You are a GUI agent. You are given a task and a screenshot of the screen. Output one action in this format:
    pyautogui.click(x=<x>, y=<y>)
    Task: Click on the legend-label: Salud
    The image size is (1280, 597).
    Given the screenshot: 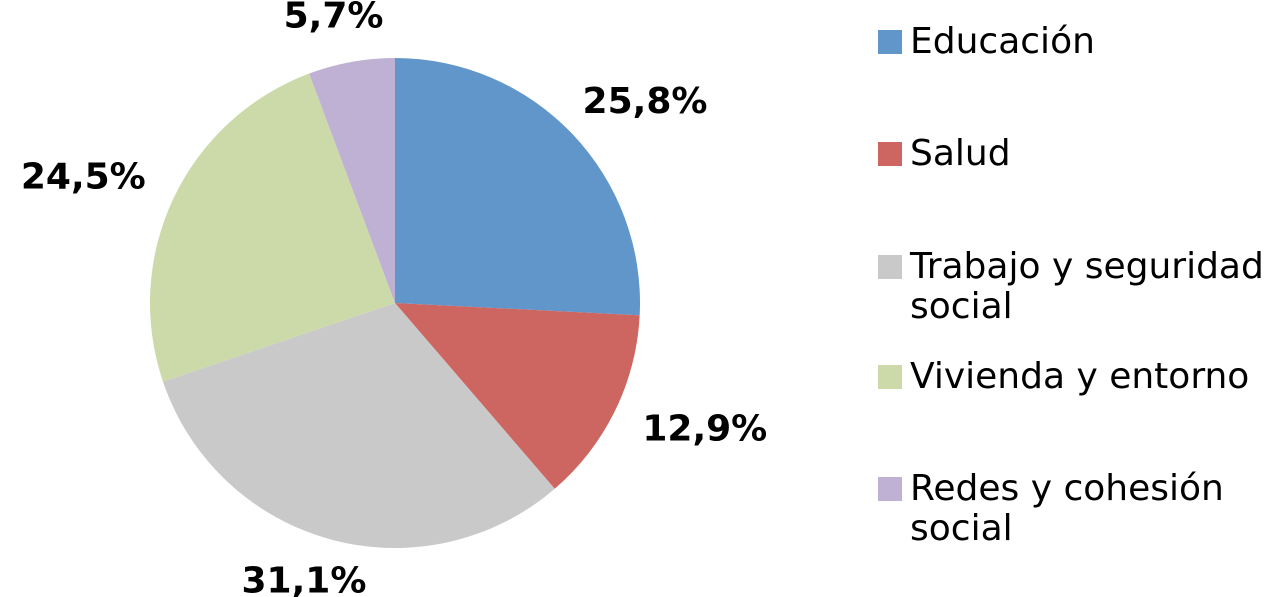 What is the action you would take?
    pyautogui.click(x=960, y=153)
    